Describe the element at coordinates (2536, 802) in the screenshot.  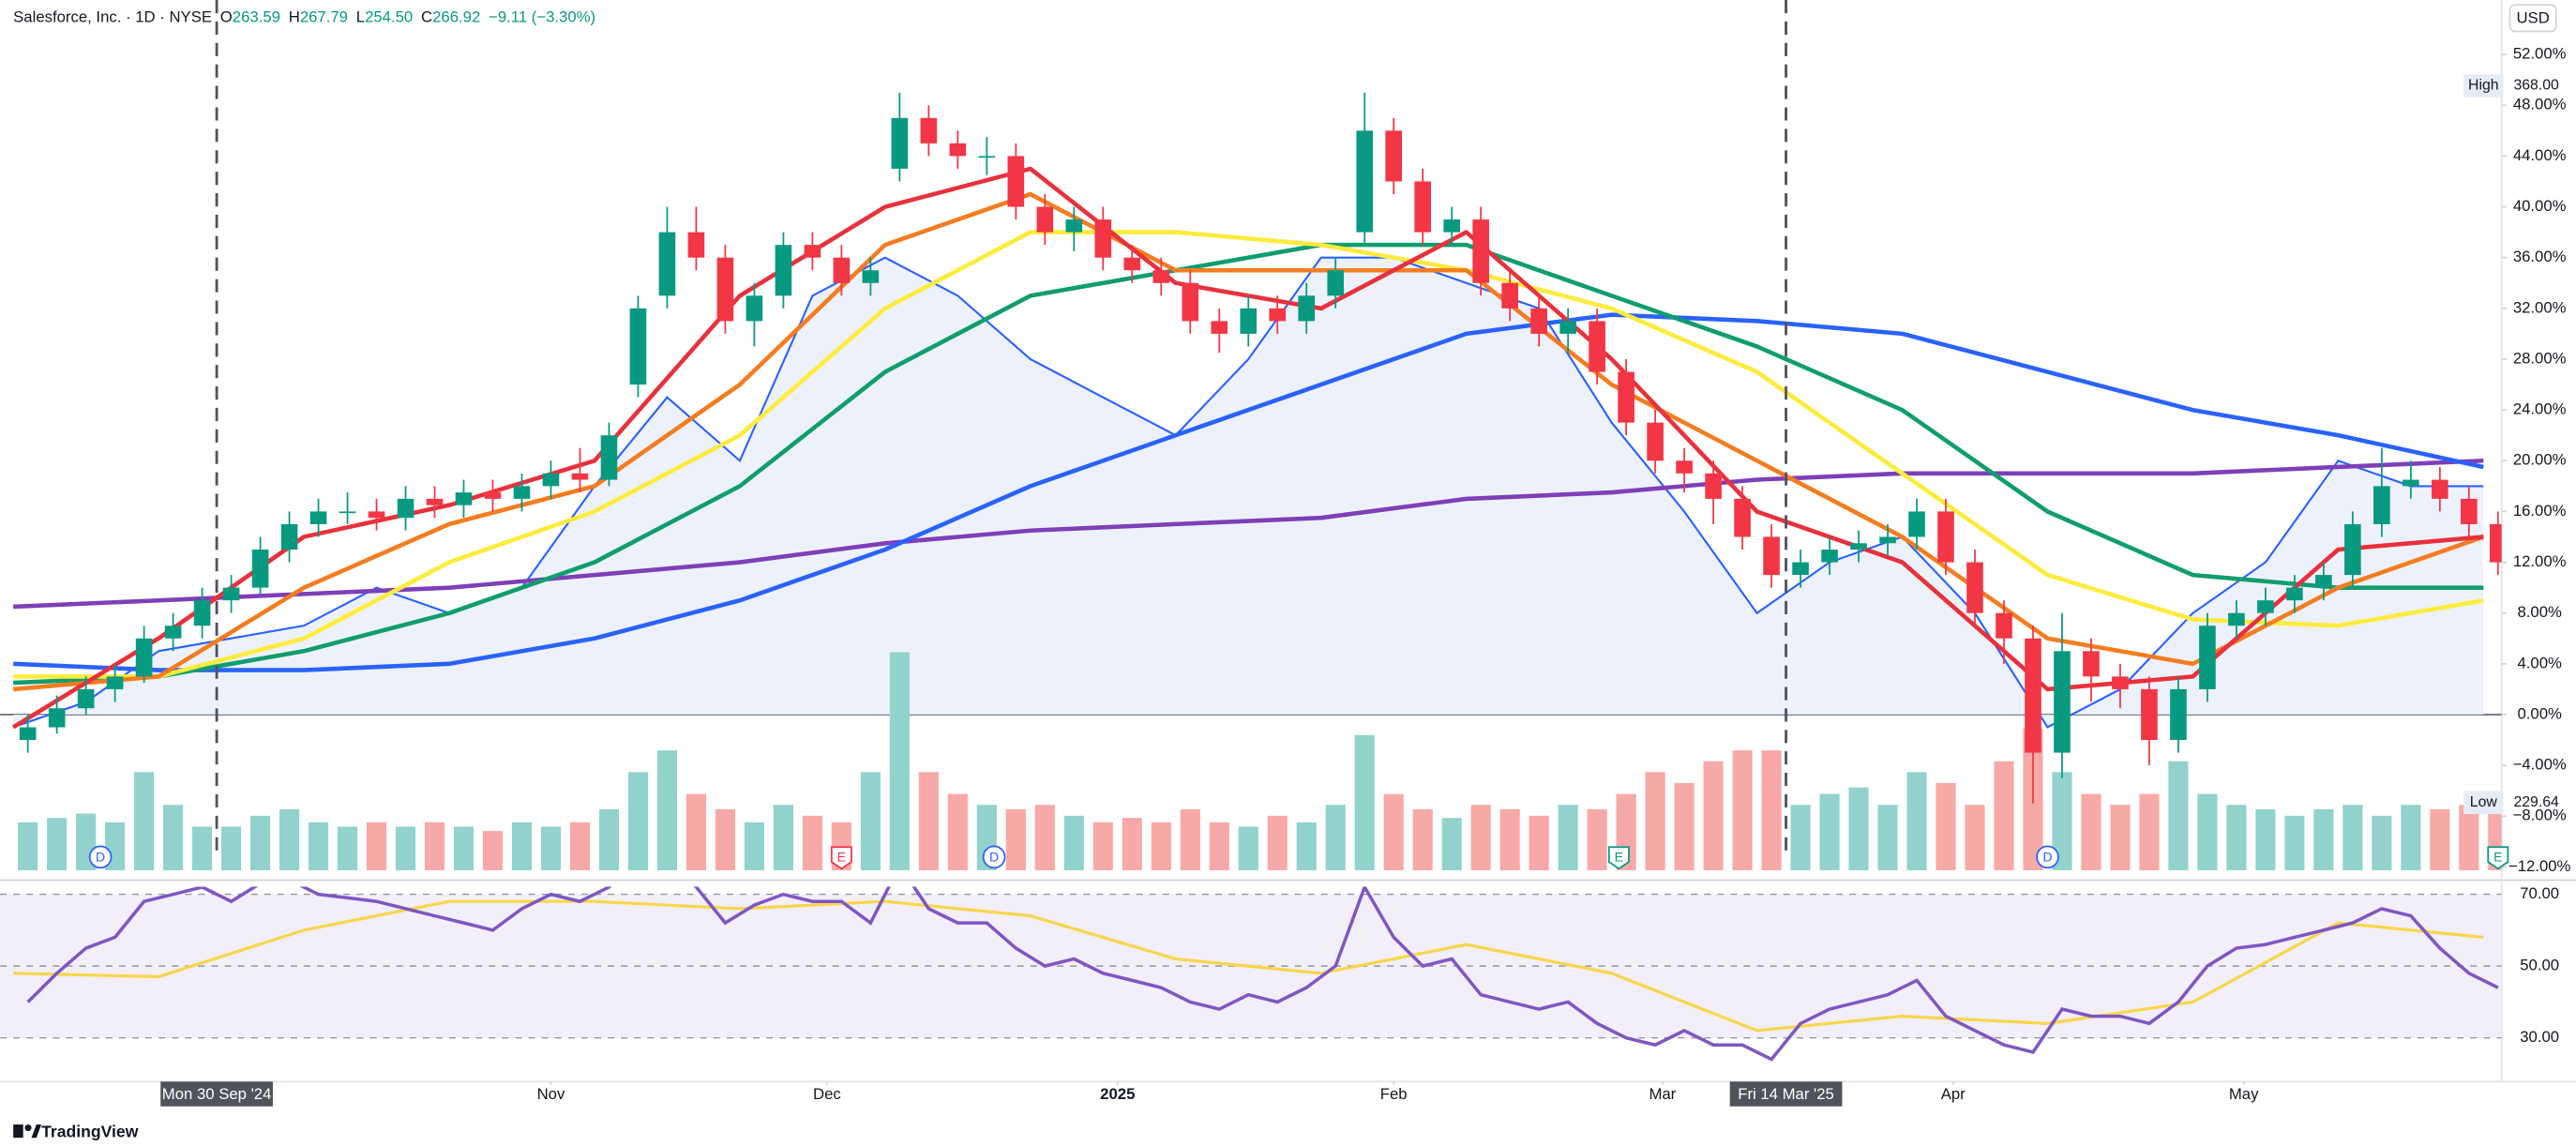
I see `price-tag-value: 229.64` at that location.